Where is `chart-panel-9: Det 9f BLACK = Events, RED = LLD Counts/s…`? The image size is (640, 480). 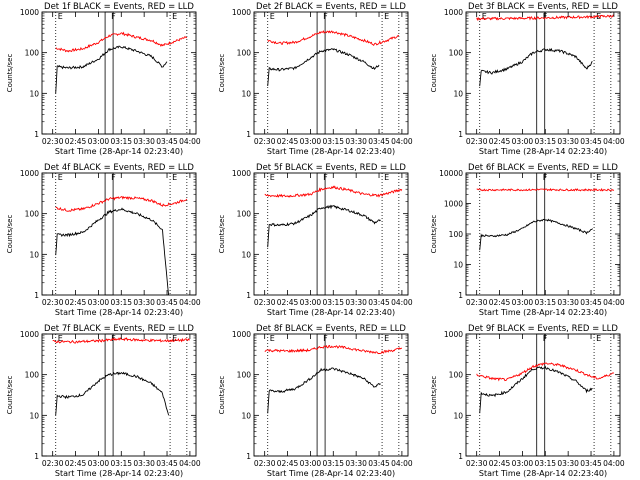
chart-panel-9: Det 9f BLACK = Events, RED = LLD Counts/s… is located at coordinates (527, 401).